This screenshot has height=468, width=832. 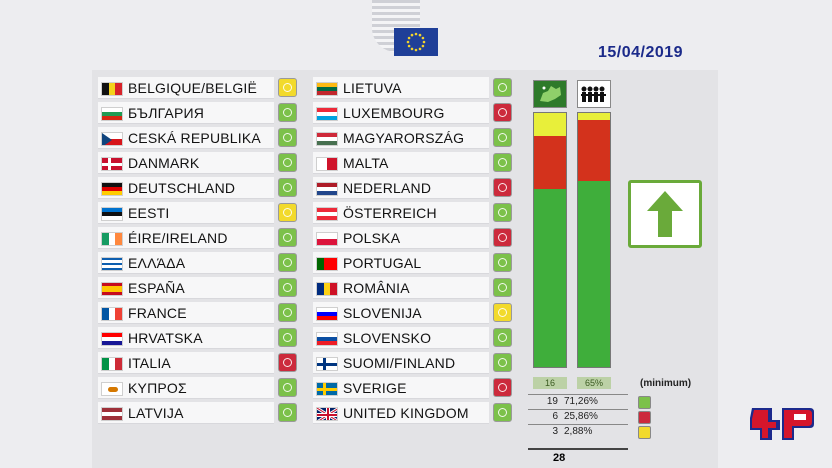 I want to click on country-name: LATVIJA, so click(x=156, y=413).